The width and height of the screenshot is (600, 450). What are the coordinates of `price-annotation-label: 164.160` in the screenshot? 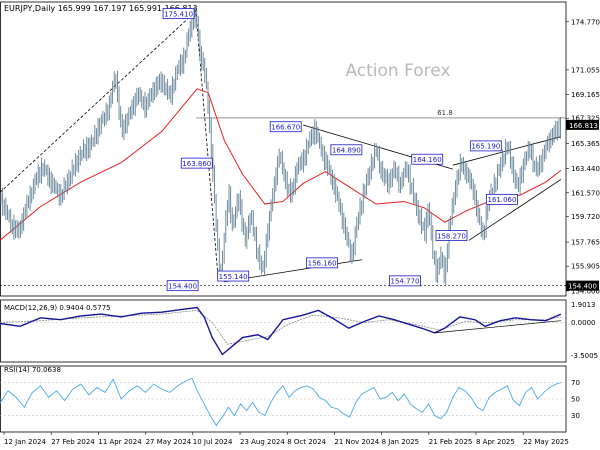 It's located at (427, 160).